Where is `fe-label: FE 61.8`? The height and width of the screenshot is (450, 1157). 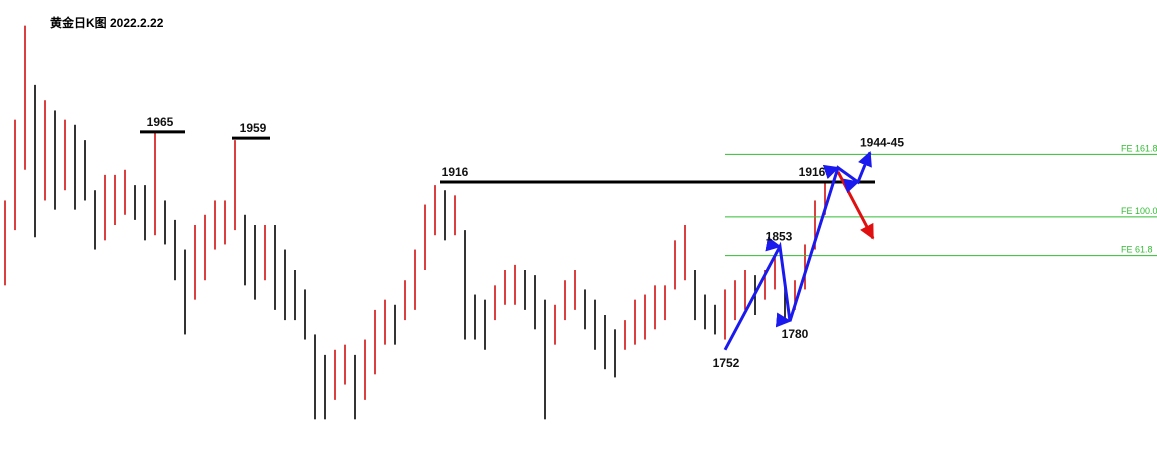
fe-label: FE 61.8 is located at coordinates (1137, 250).